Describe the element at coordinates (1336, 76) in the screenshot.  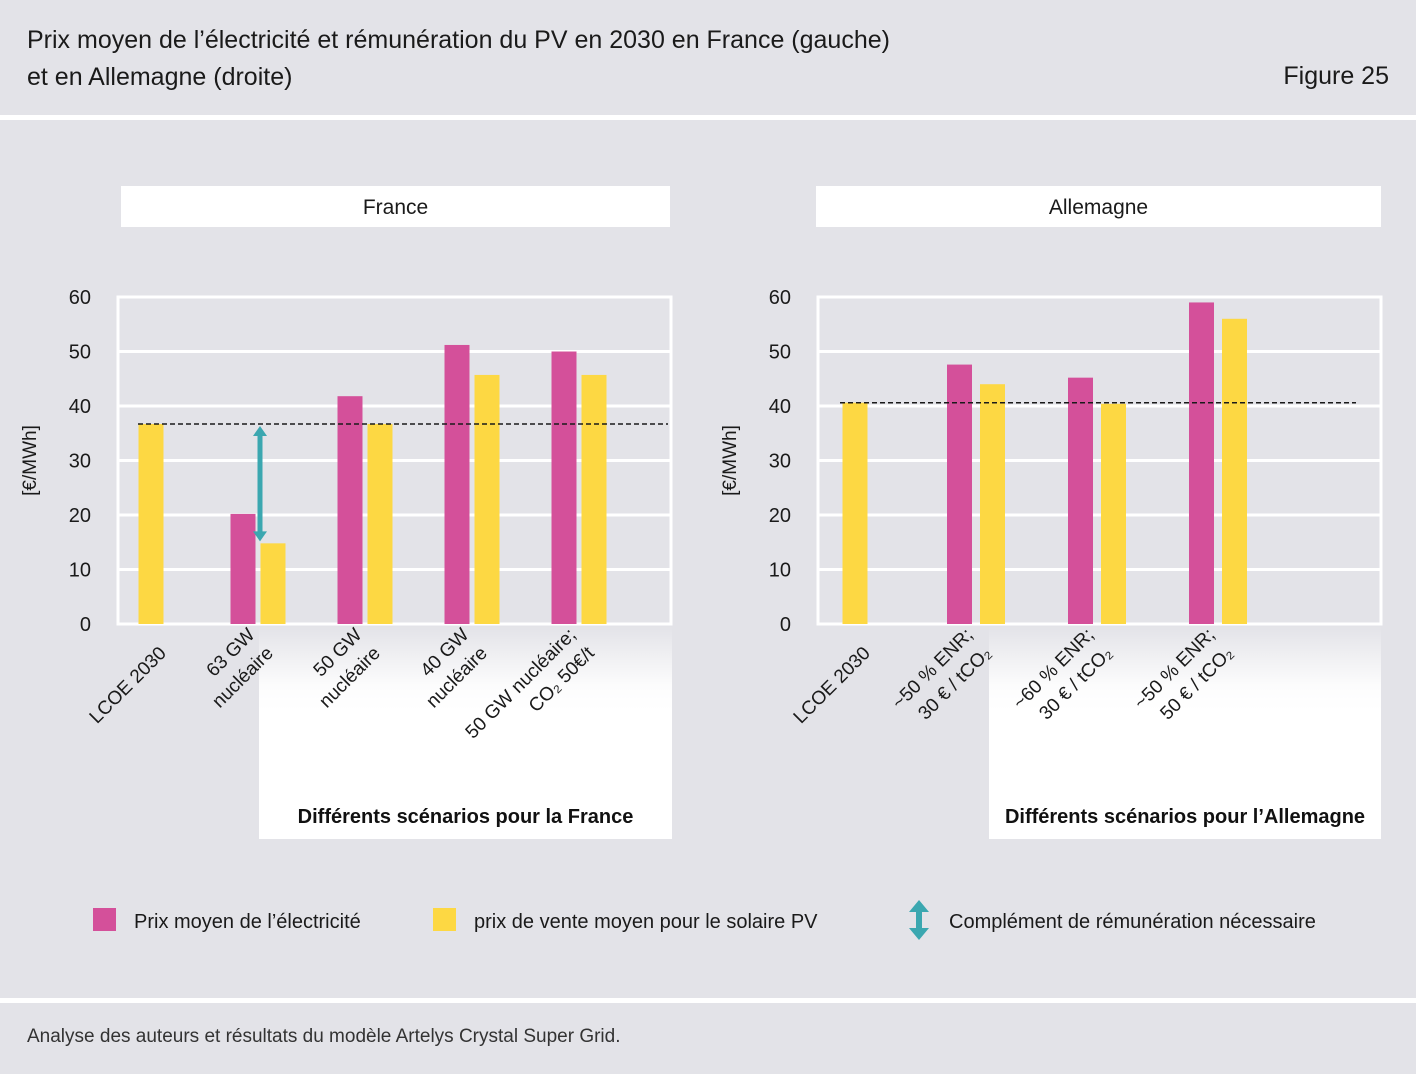
I see `figure-number: Figure 25` at that location.